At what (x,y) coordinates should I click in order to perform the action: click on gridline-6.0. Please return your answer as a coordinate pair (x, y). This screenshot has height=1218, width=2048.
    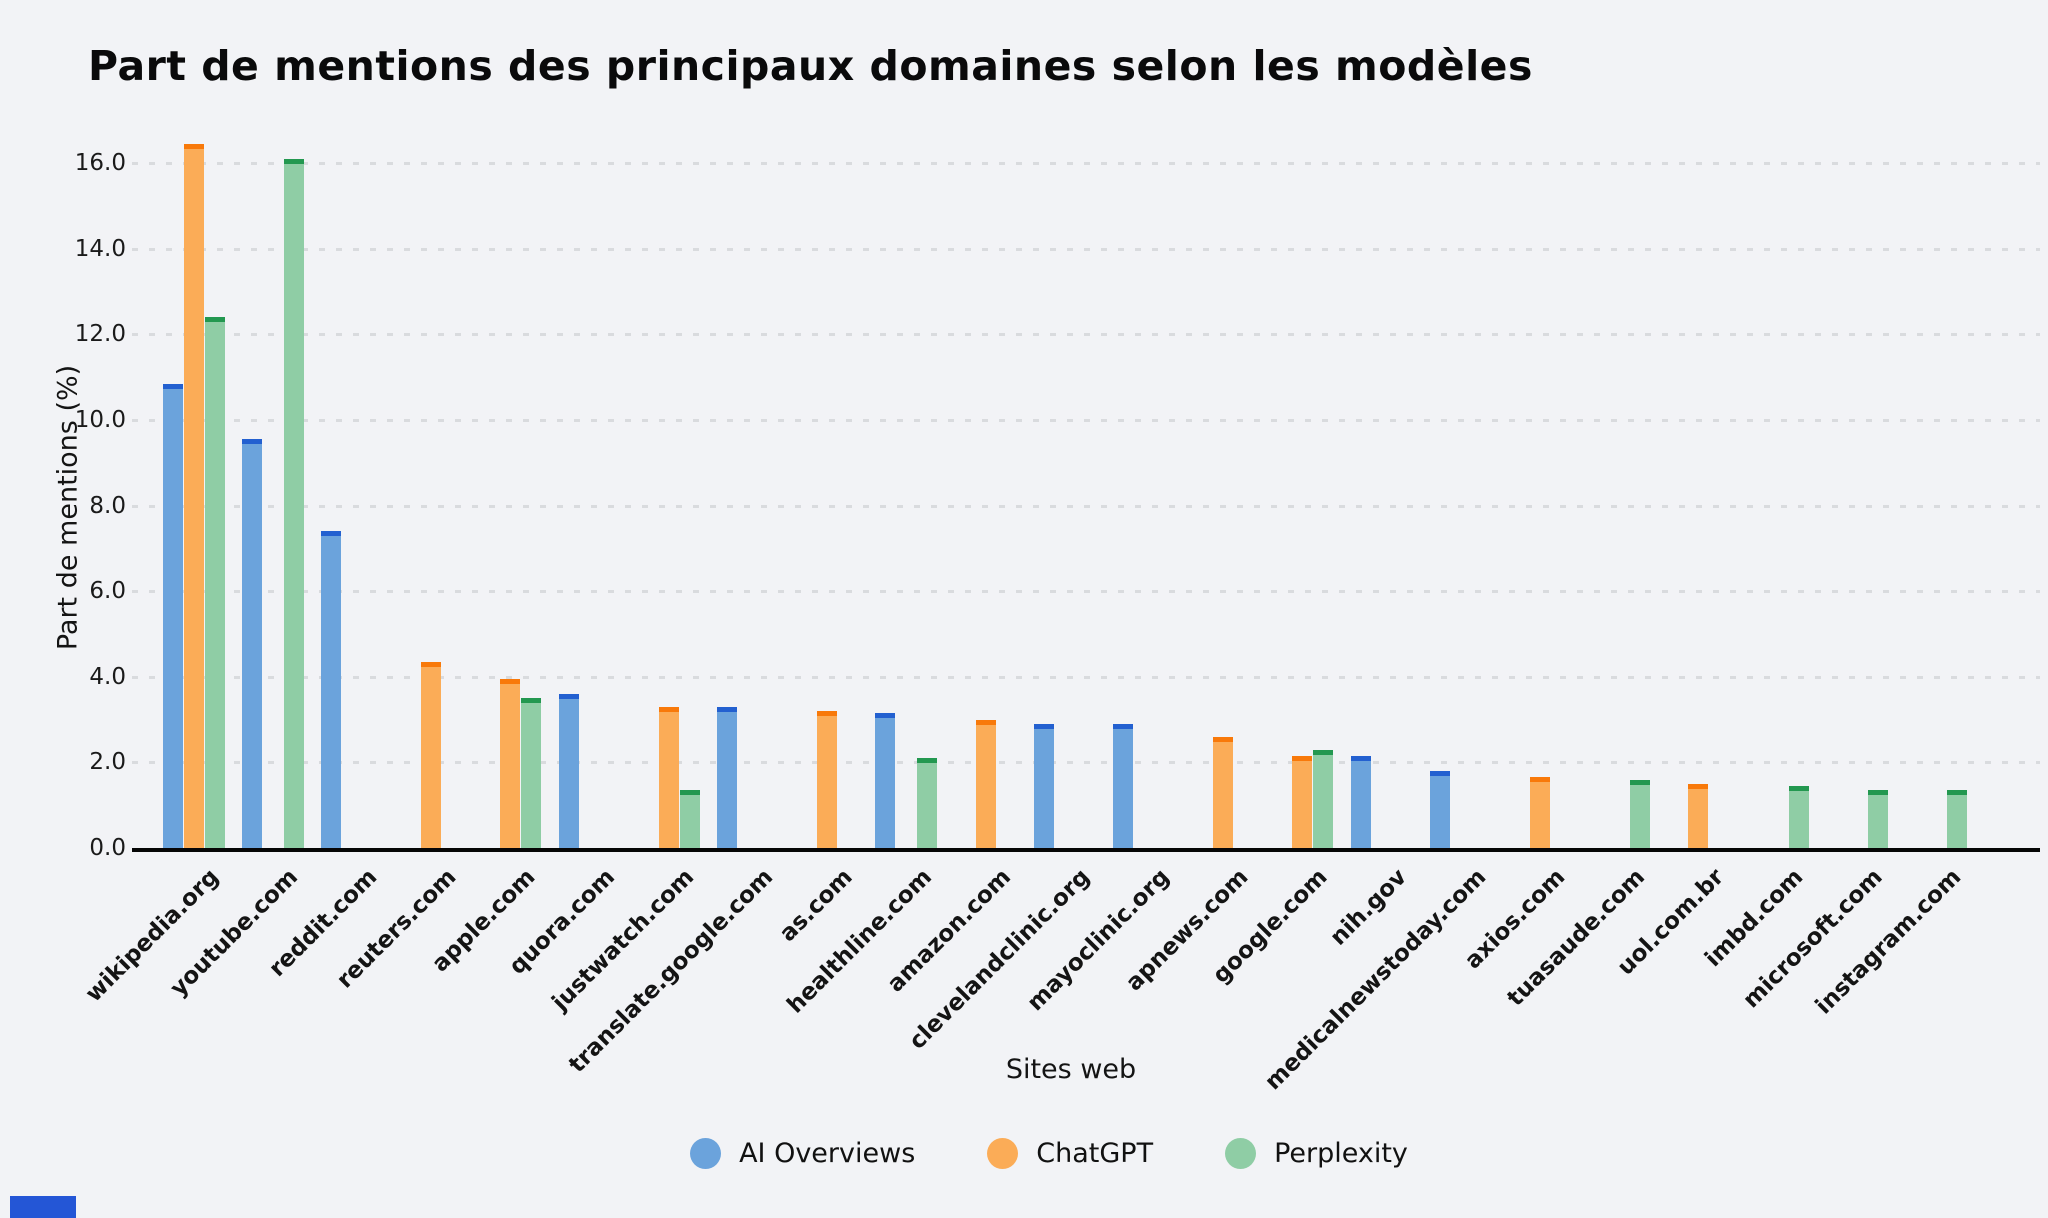
    Looking at the image, I should click on (1086, 592).